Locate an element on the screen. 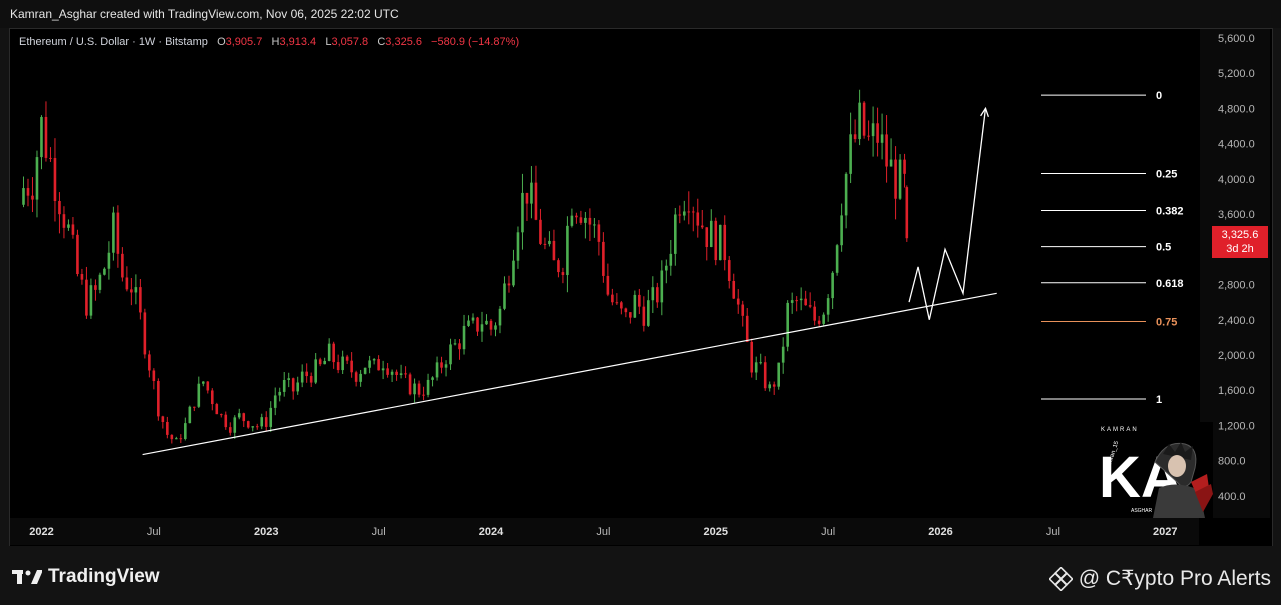  author-avatar: KAMRAN KA ASGHAR @Kamran_15 is located at coordinates (1154, 470).